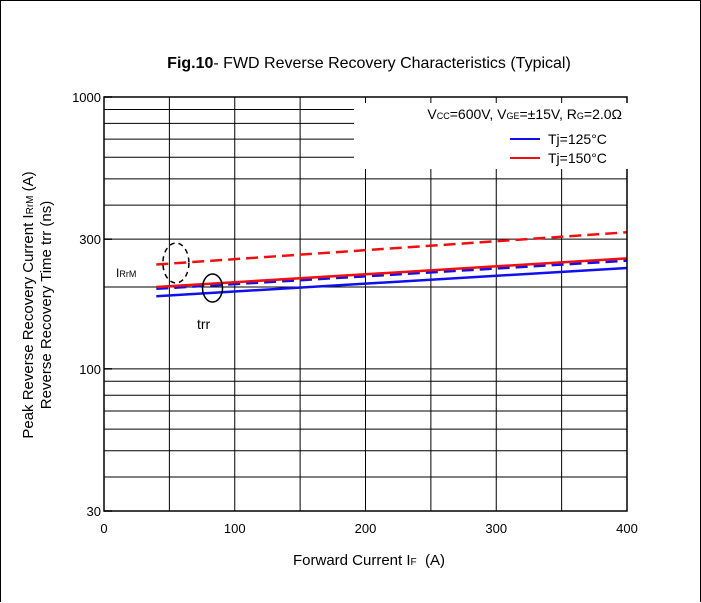 The width and height of the screenshot is (701, 603). Describe the element at coordinates (176, 263) in the screenshot. I see `irrm-ellipse` at that location.